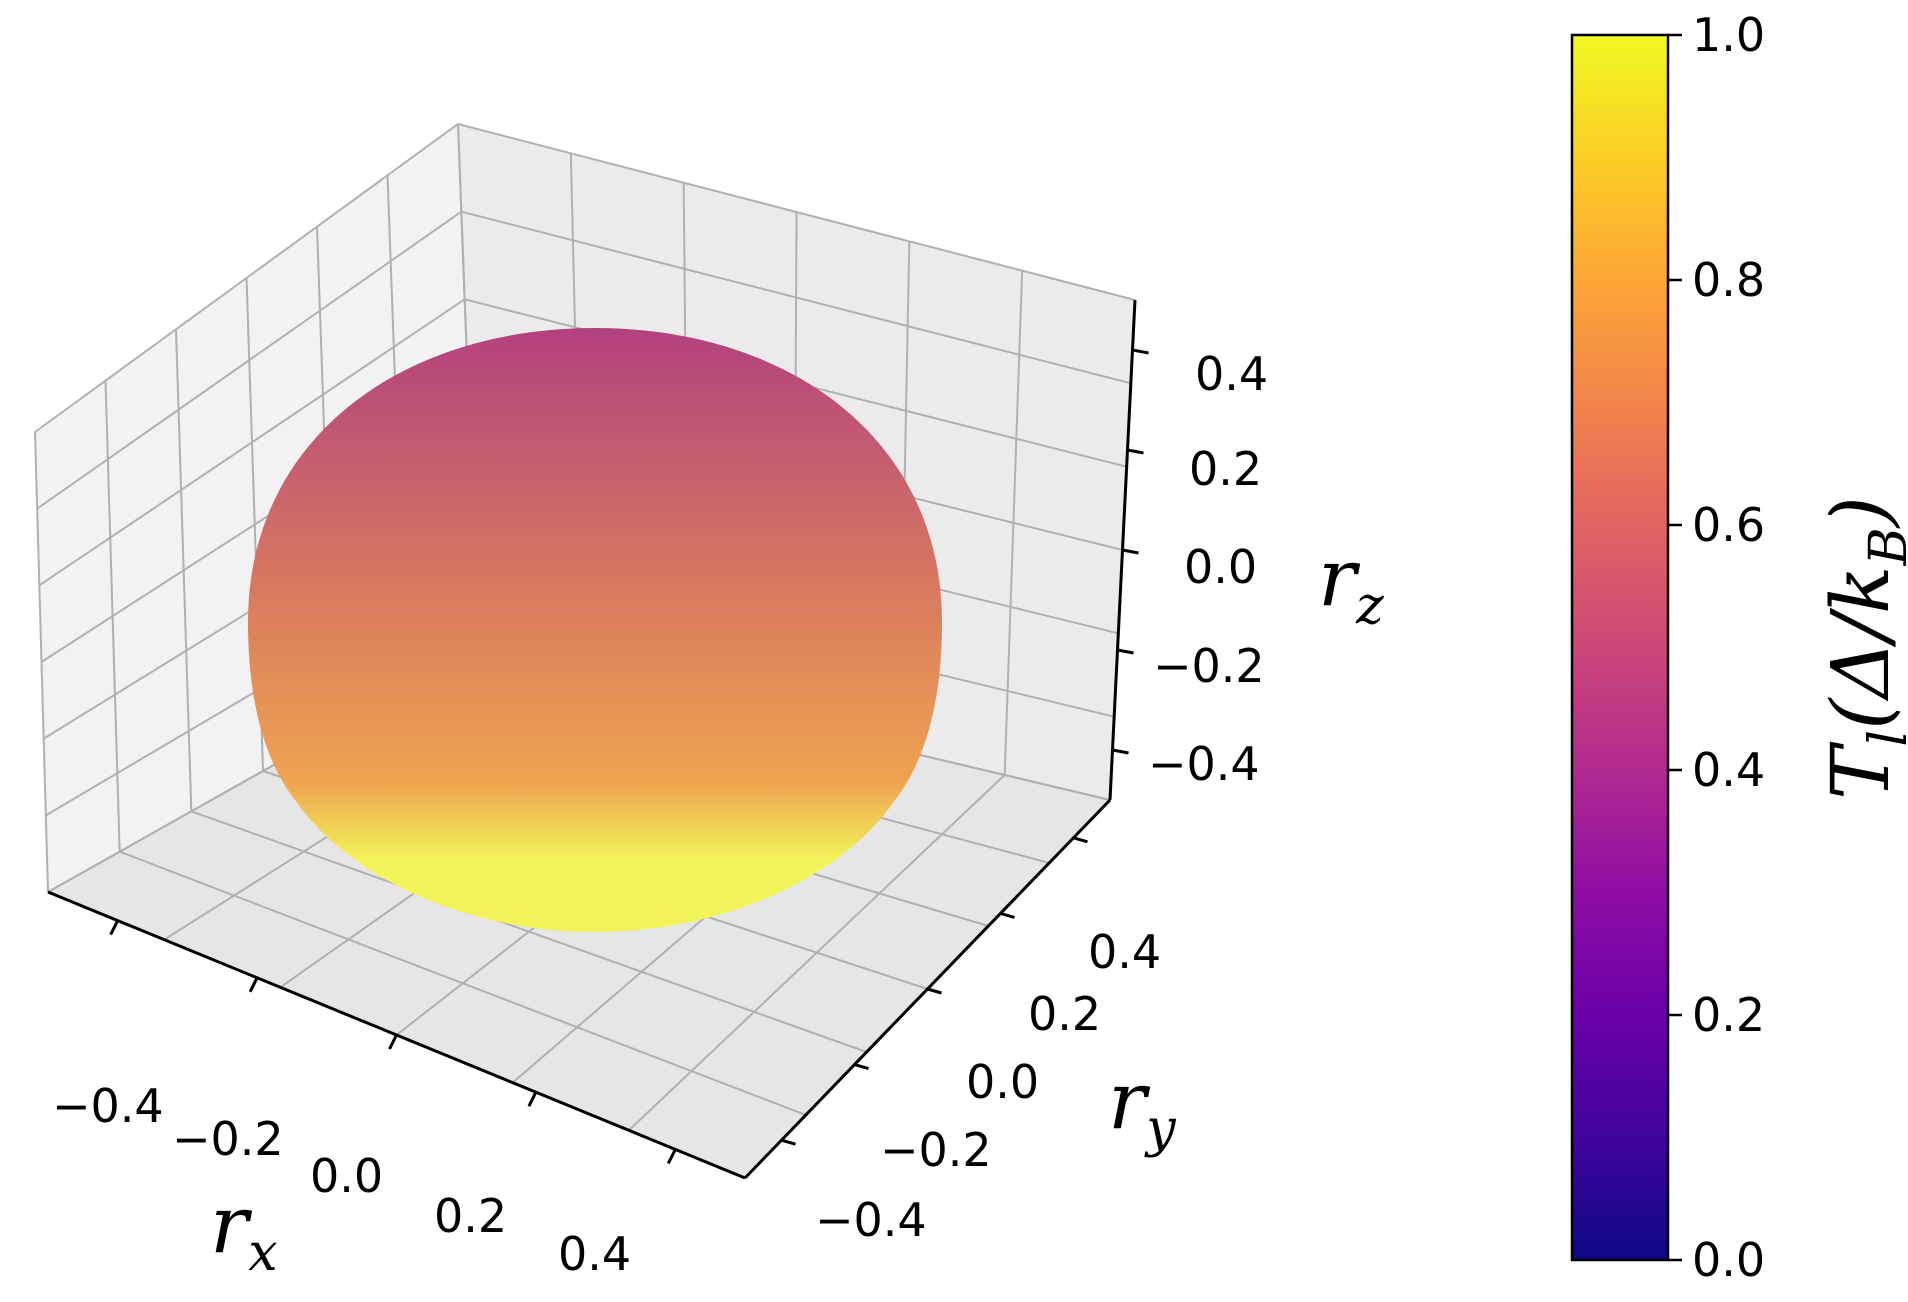  Describe the element at coordinates (1728, 35) in the screenshot. I see `colorbar-tick-label: 1.0` at that location.